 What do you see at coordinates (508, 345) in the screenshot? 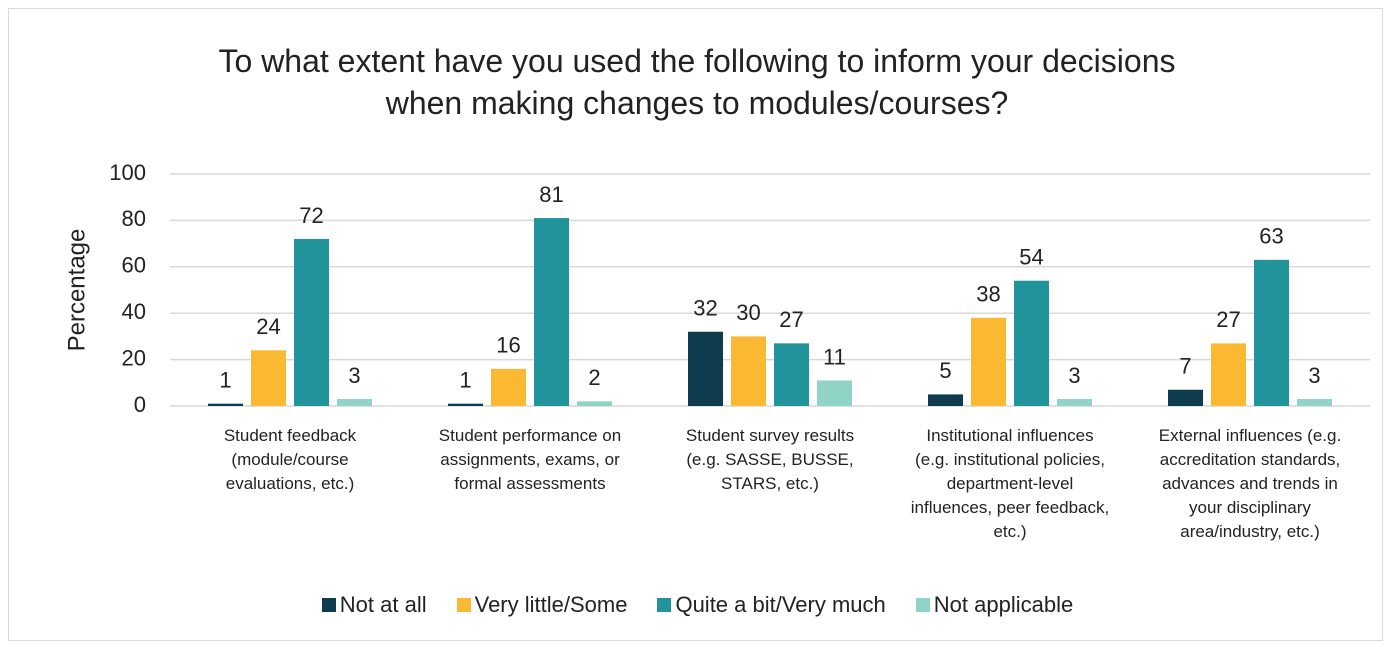
I see `data-label: 16` at bounding box center [508, 345].